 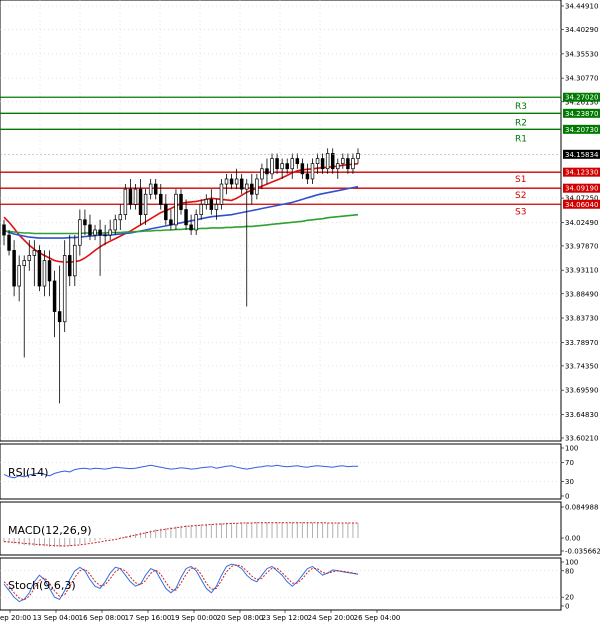 What do you see at coordinates (520, 180) in the screenshot?
I see `level-name-s1: S1` at bounding box center [520, 180].